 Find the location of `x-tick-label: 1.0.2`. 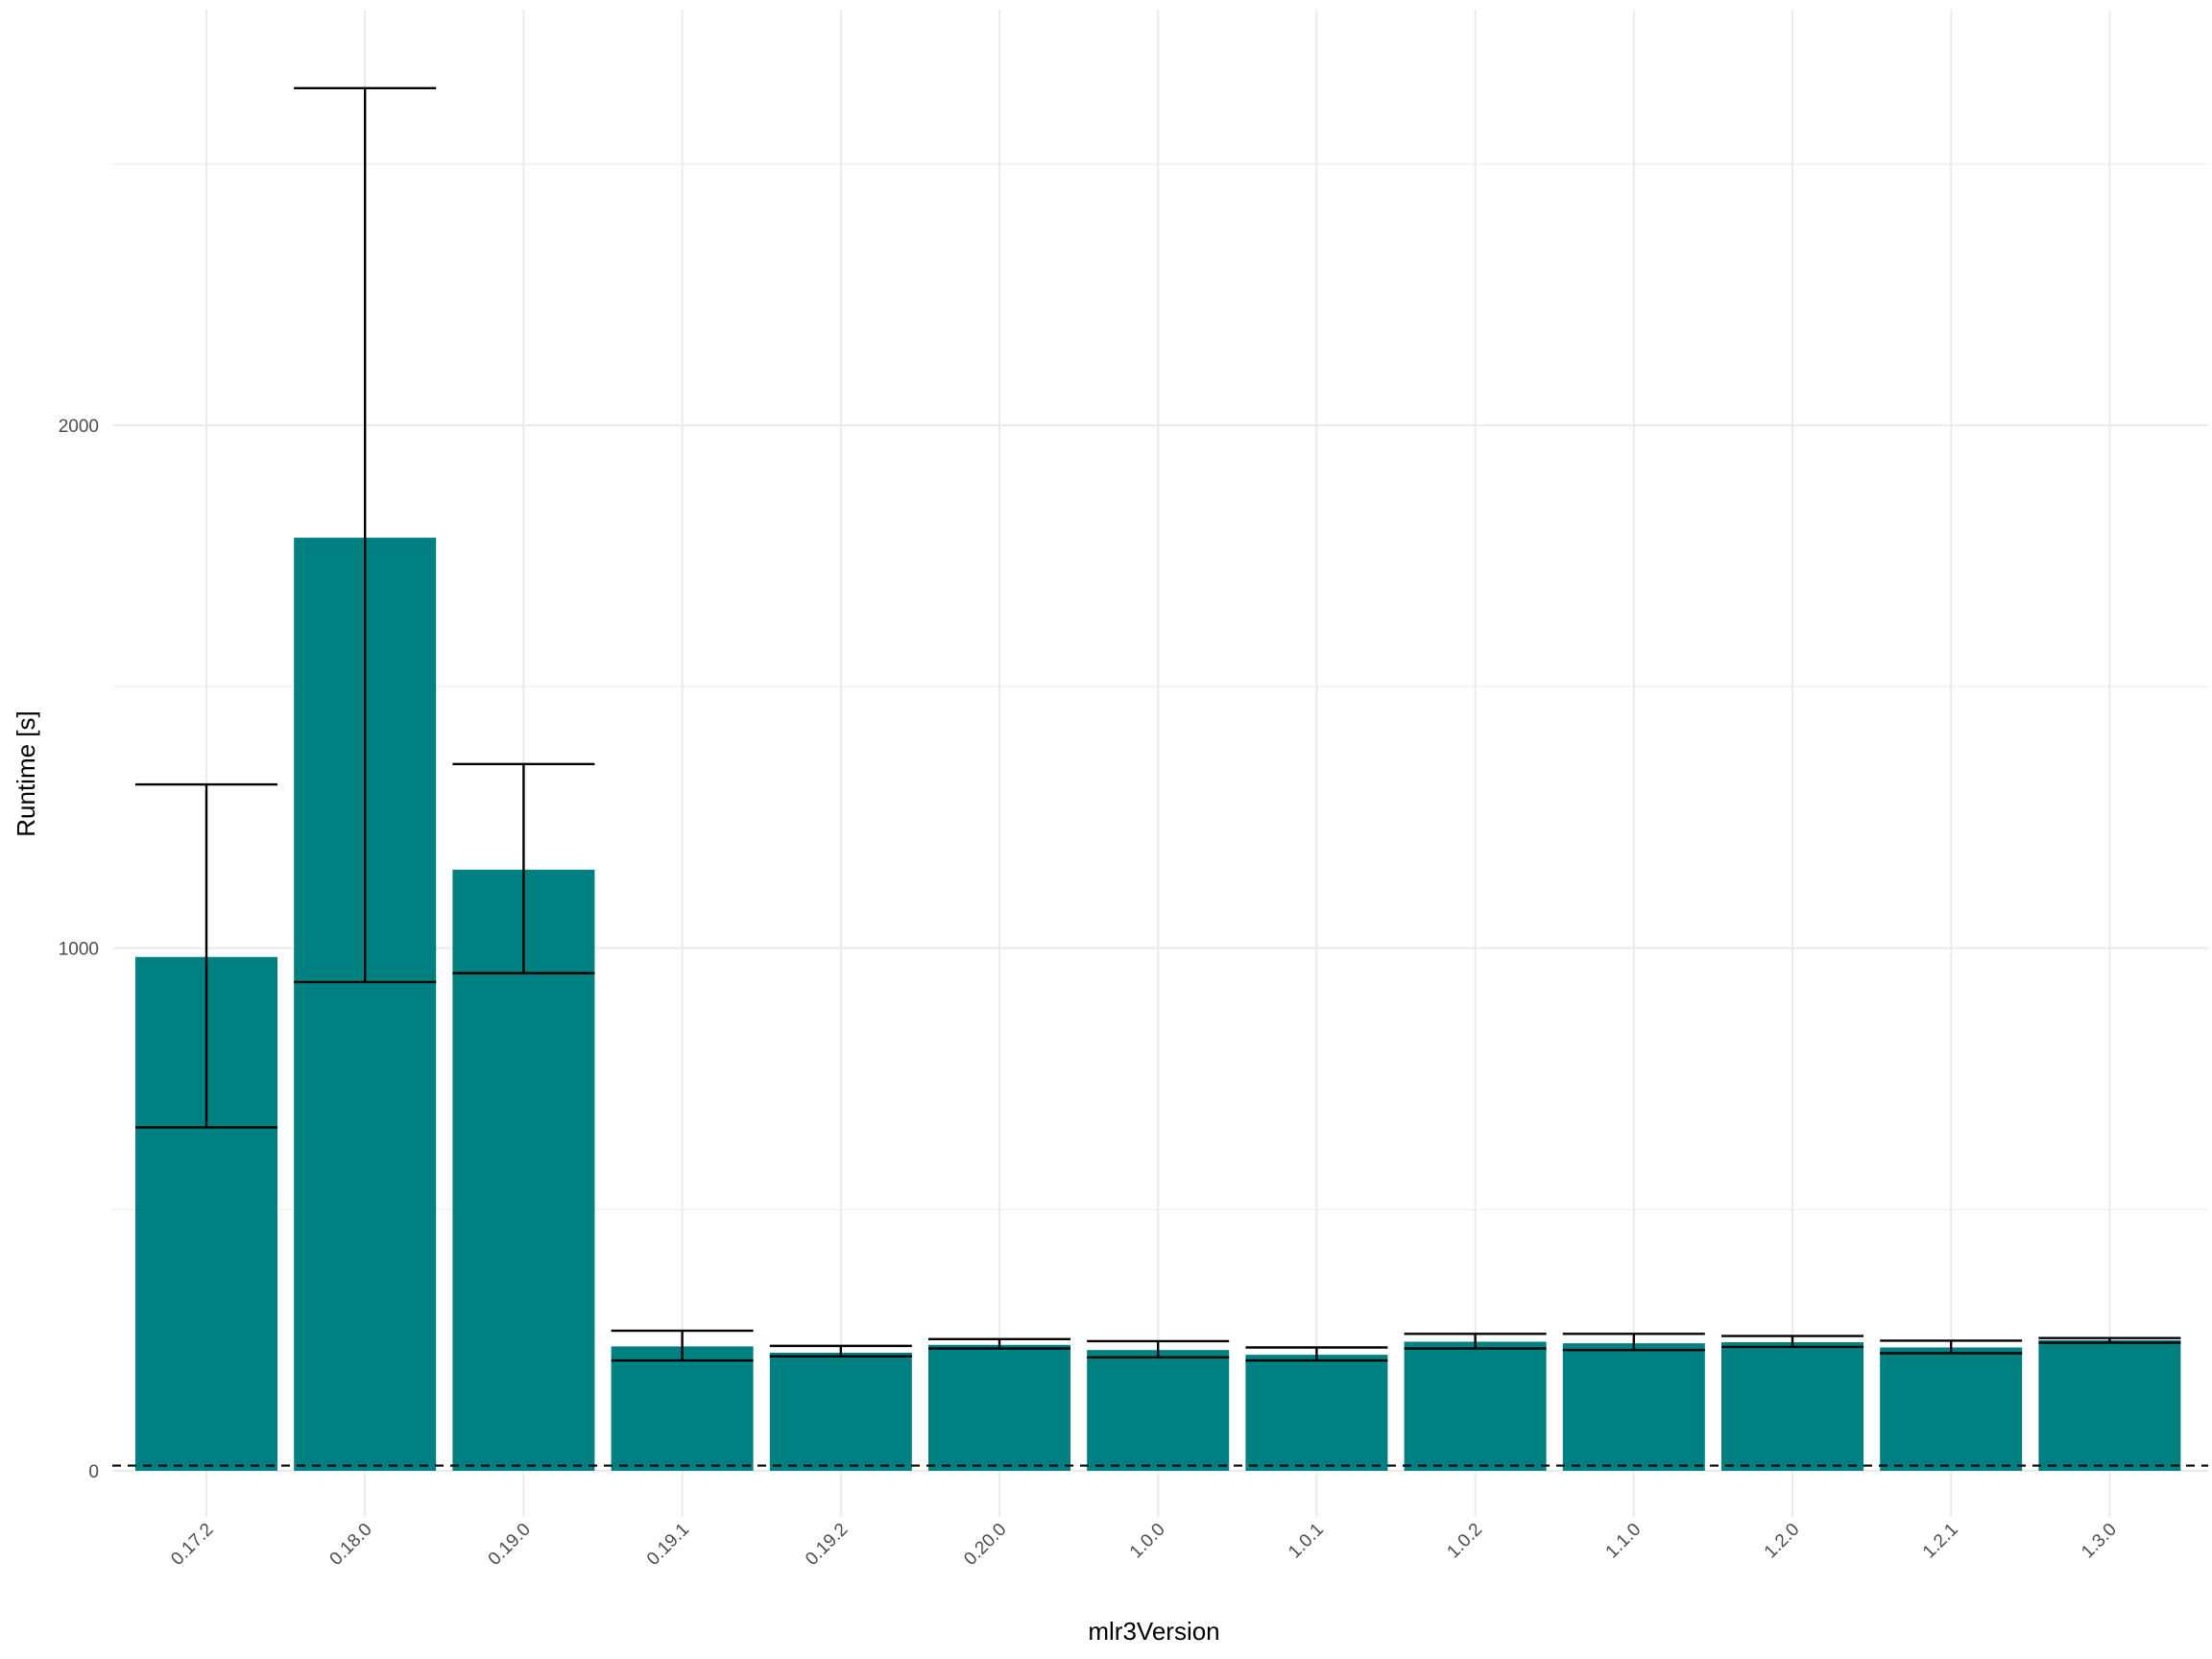

x-tick-label: 1.0.2 is located at coordinates (1465, 1541).